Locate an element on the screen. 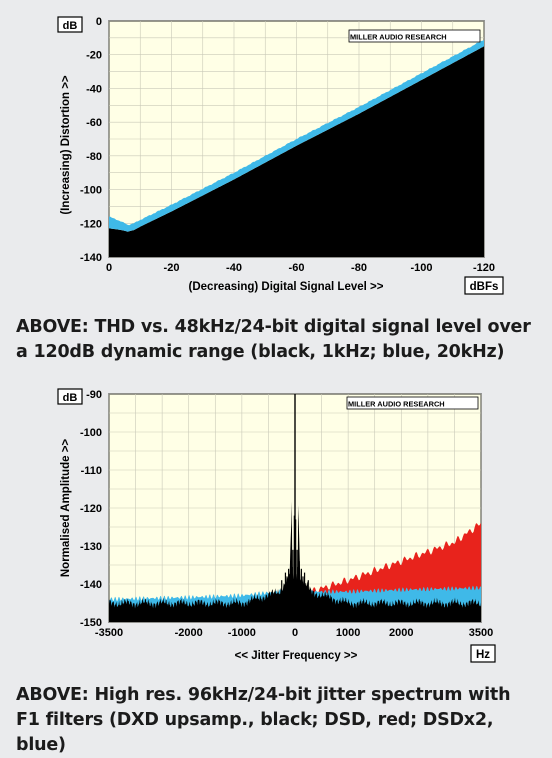  x-axis-label: (Decreasing) Digital Signal Level >> is located at coordinates (286, 287).